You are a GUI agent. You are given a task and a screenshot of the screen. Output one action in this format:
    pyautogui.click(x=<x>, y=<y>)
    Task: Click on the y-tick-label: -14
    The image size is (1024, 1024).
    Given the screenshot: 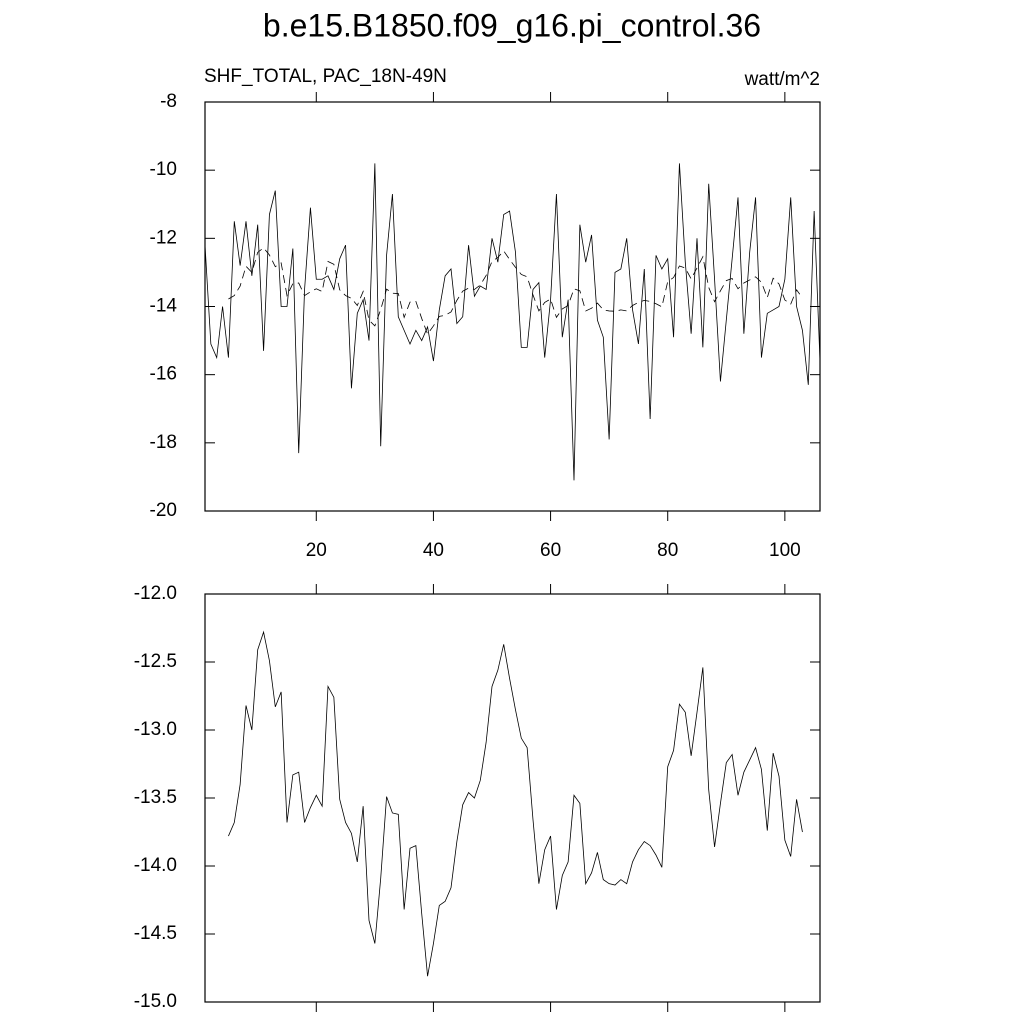 What is the action you would take?
    pyautogui.click(x=164, y=306)
    